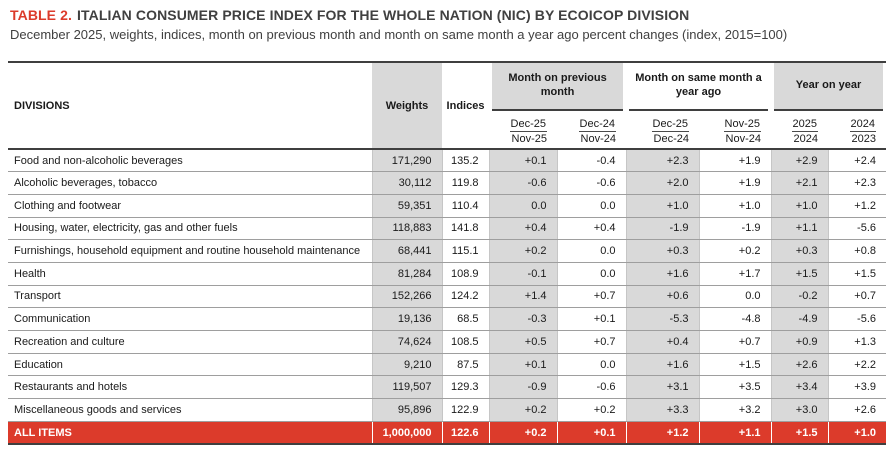 The height and width of the screenshot is (460, 893). What do you see at coordinates (406, 251) in the screenshot?
I see `weights-value: 68,441` at bounding box center [406, 251].